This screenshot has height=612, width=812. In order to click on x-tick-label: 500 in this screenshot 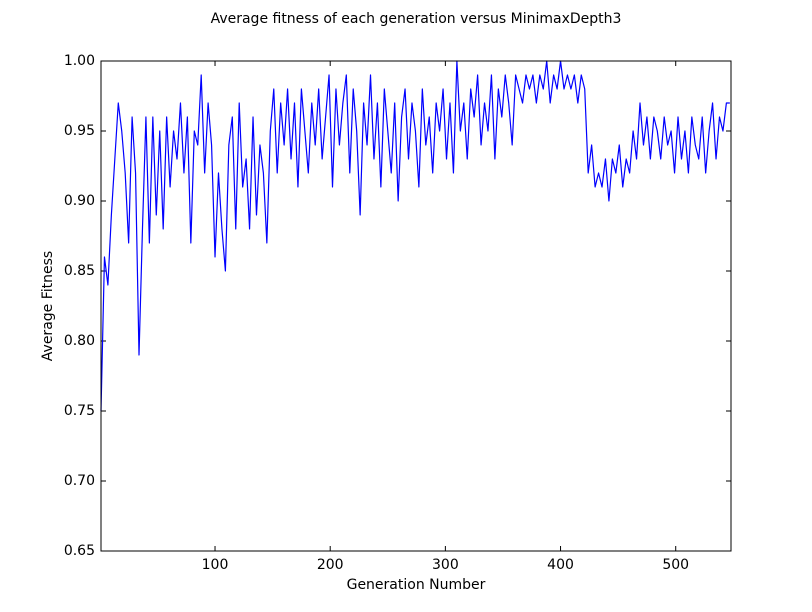, I will do `click(675, 565)`.